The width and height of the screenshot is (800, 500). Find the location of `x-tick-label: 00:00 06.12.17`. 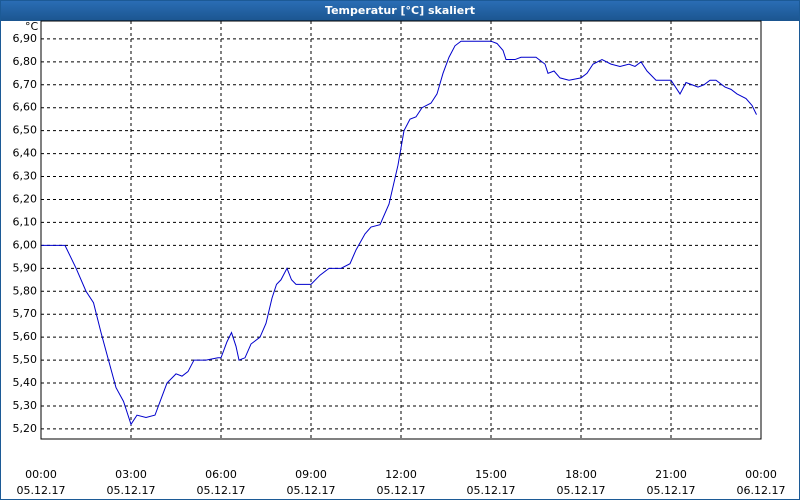

x-tick-label: 00:00 06.12.17 is located at coordinates (761, 482).